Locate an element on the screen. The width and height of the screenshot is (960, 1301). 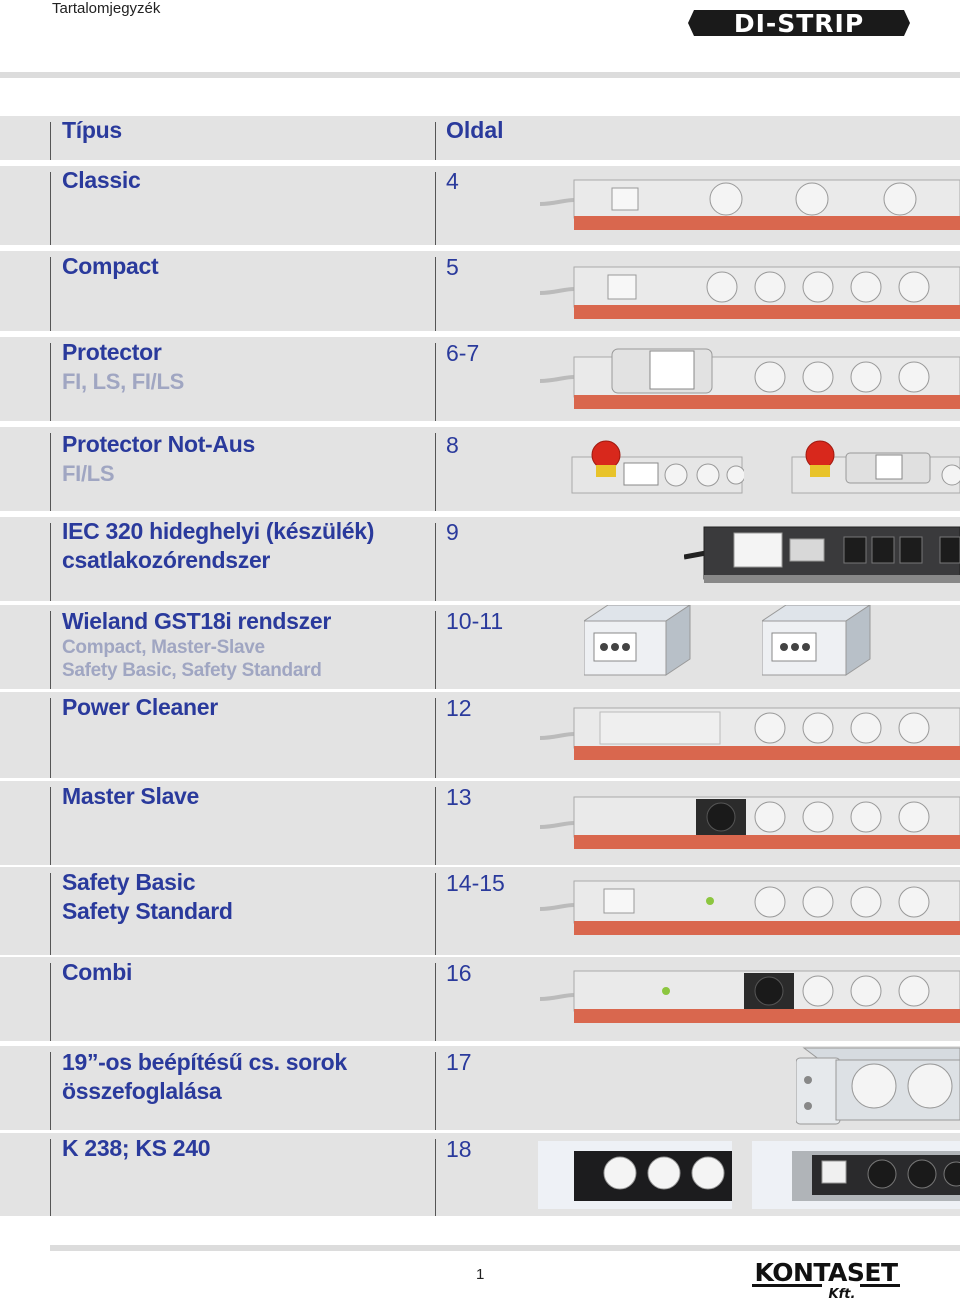
row-page: 14-15 is located at coordinates (475, 883).